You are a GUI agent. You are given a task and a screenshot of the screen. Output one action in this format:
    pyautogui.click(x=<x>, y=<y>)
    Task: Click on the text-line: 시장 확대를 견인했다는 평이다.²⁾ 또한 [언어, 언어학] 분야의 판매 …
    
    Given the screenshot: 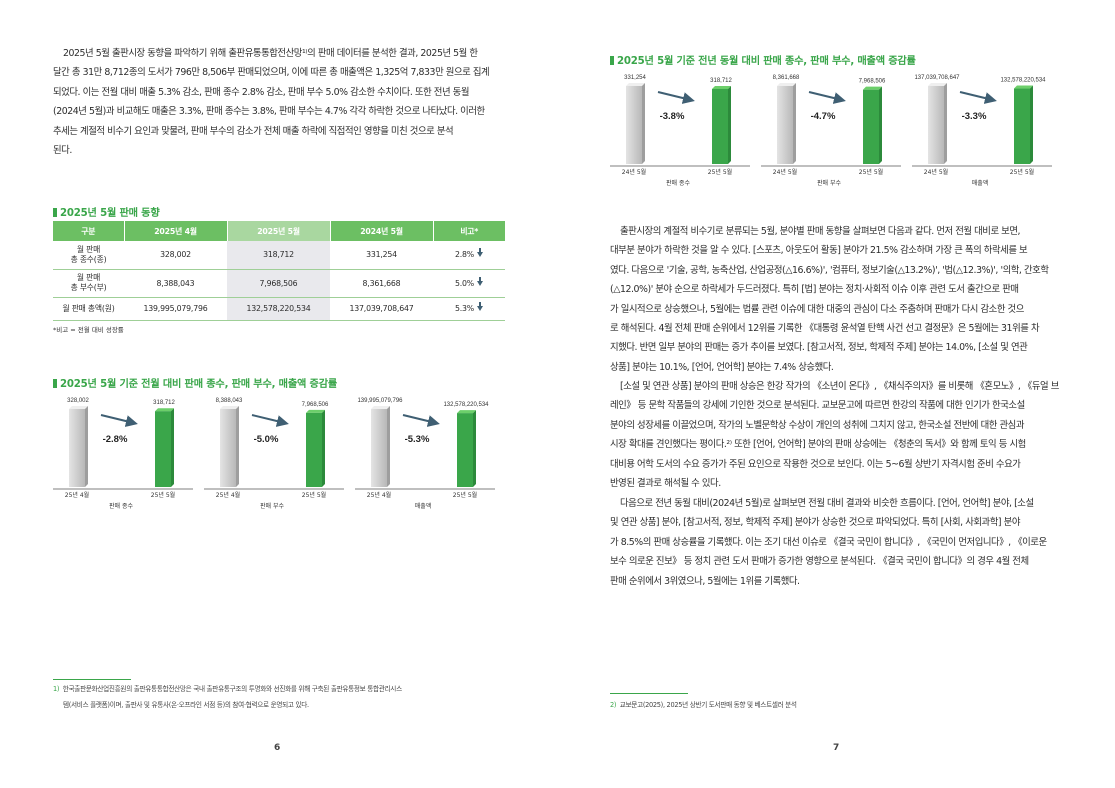 What is the action you would take?
    pyautogui.click(x=818, y=445)
    